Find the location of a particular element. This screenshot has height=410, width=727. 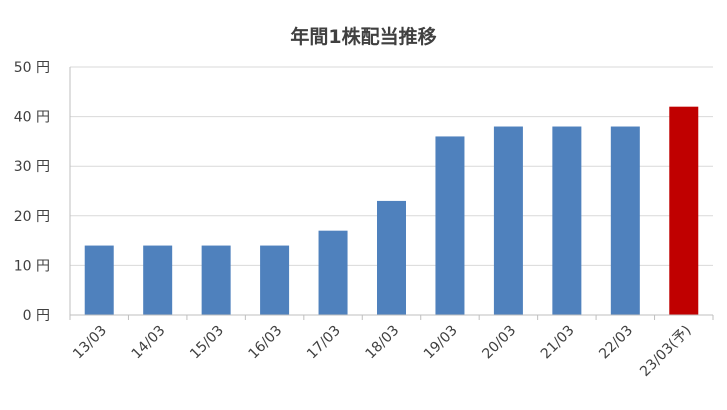

y-tick-label: 50 円 is located at coordinates (32, 68).